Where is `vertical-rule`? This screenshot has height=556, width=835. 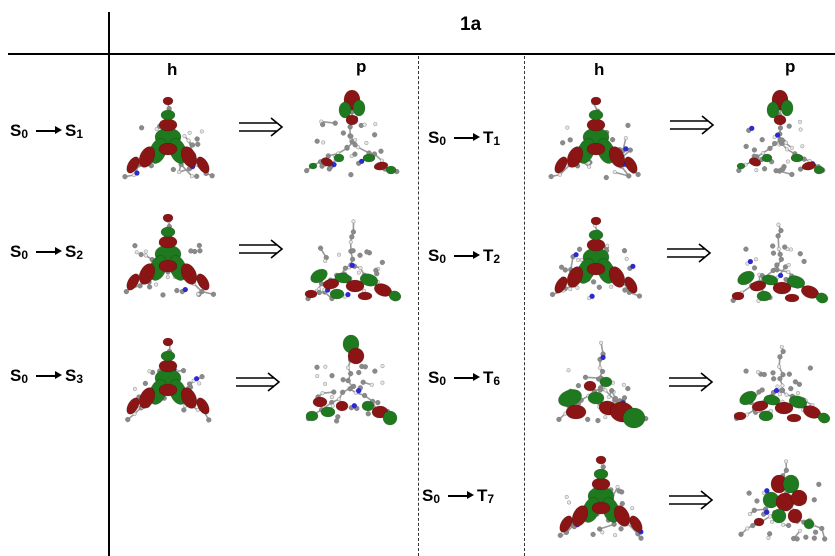
vertical-rule is located at coordinates (109, 284).